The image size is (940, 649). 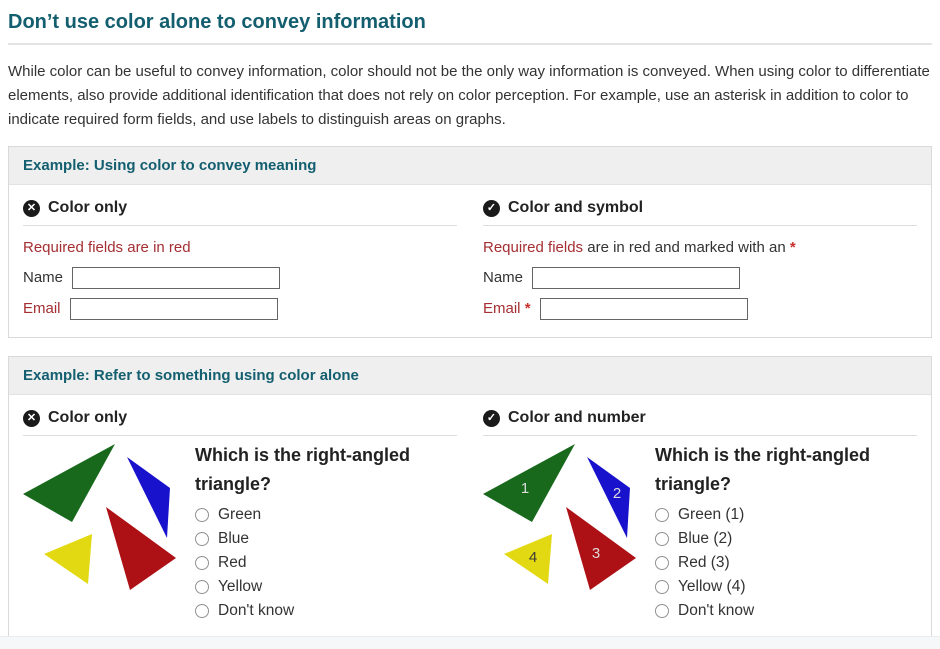 What do you see at coordinates (324, 539) in the screenshot?
I see `option-blue: Blue` at bounding box center [324, 539].